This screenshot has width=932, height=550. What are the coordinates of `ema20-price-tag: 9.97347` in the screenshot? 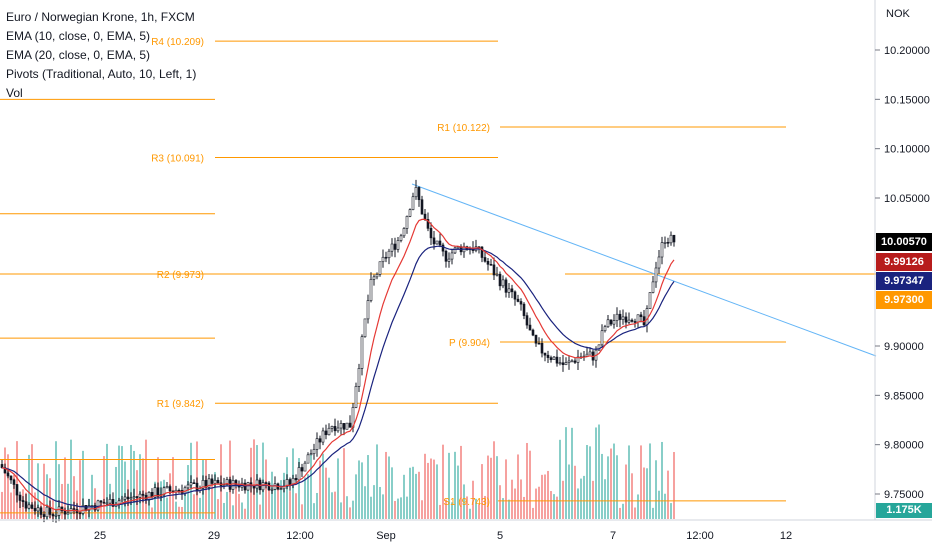 It's located at (904, 281).